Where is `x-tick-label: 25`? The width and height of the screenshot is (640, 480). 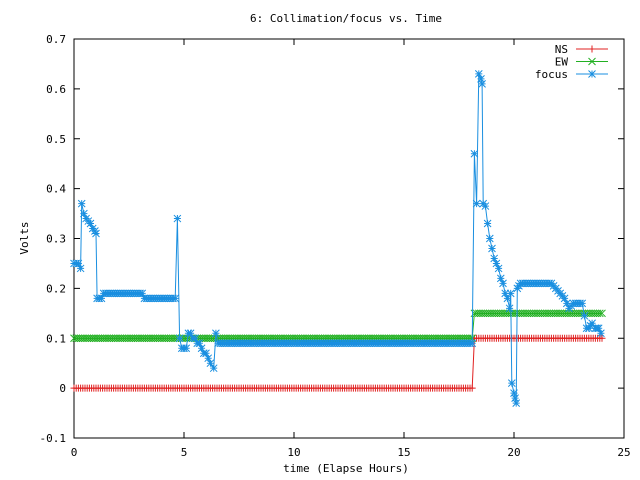
x-tick-label: 25 is located at coordinates (623, 452).